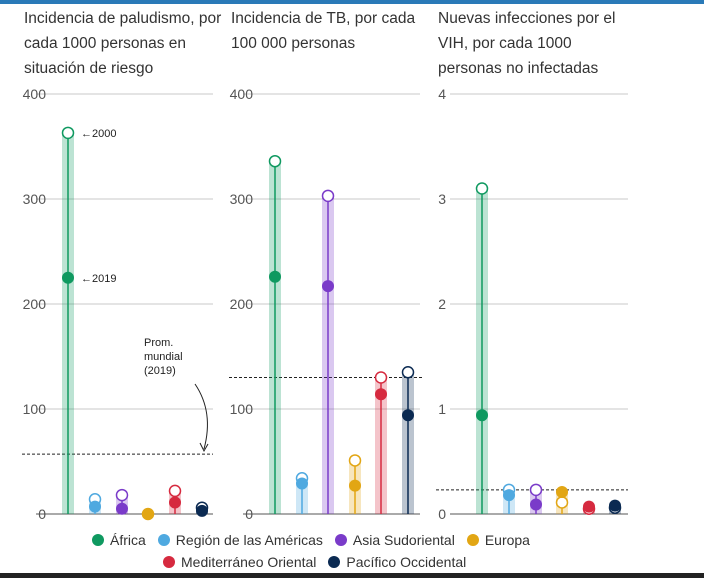 This screenshot has height=578, width=704. I want to click on bottom-bar, so click(352, 575).